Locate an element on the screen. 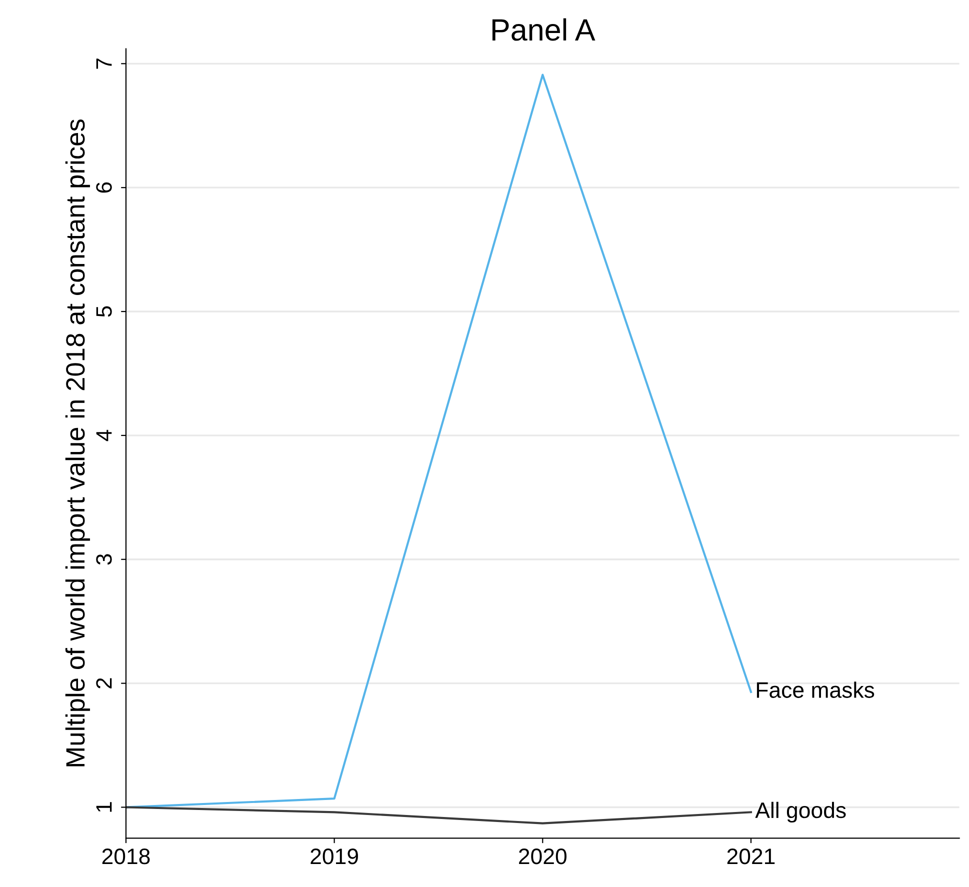 Image resolution: width=969 pixels, height=887 pixels. y-tick-label: 3 is located at coordinates (104, 559).